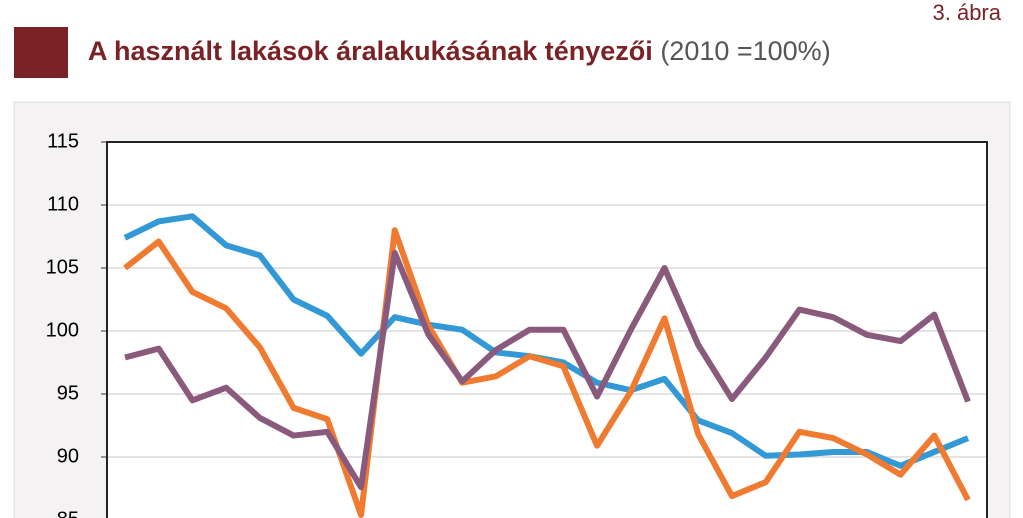 This screenshot has width=1023, height=518. Describe the element at coordinates (68, 393) in the screenshot. I see `y-tick-label: 95` at that location.